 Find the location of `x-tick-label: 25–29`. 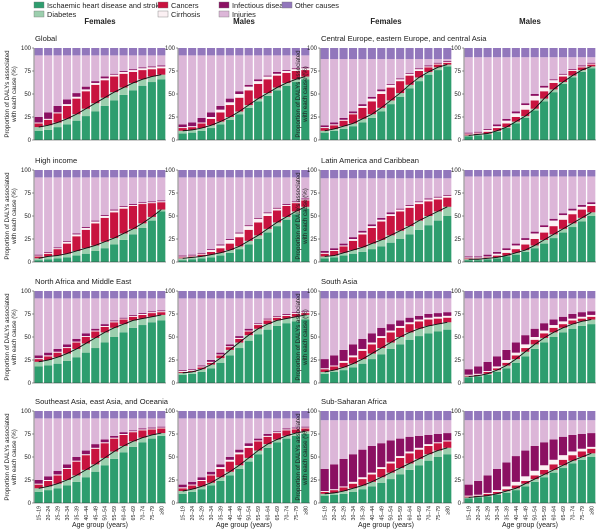

x-tick-label: 25–29 is located at coordinates (203, 513).